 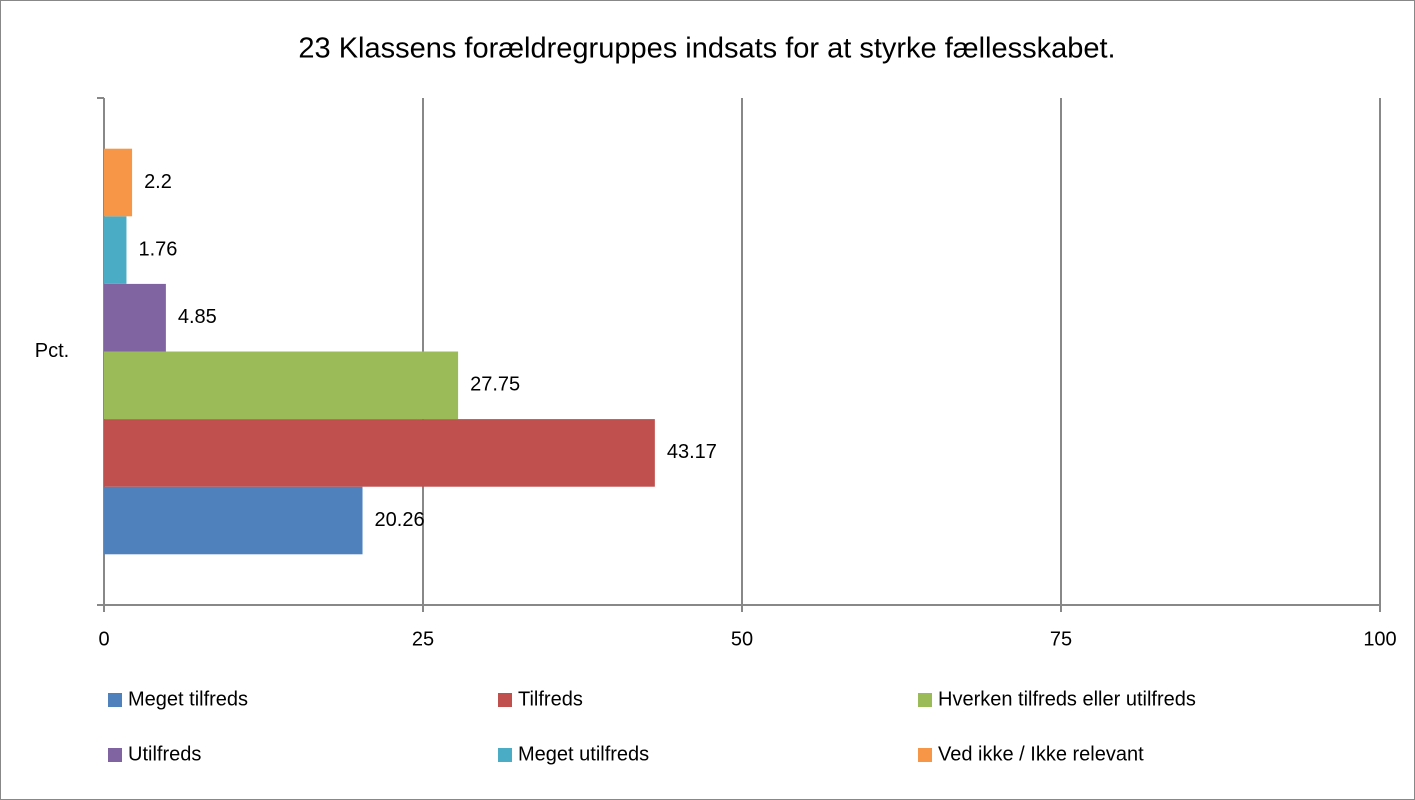 What do you see at coordinates (103, 639) in the screenshot?
I see `x-tick-label: 0` at bounding box center [103, 639].